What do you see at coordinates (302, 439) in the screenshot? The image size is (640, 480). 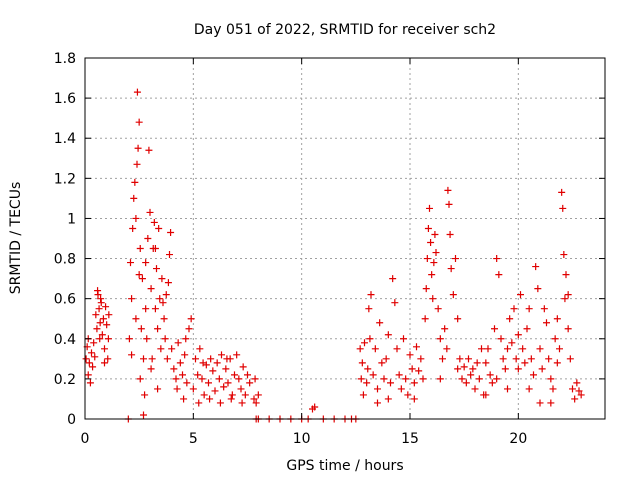 I see `x-tick-label: 10` at bounding box center [302, 439].